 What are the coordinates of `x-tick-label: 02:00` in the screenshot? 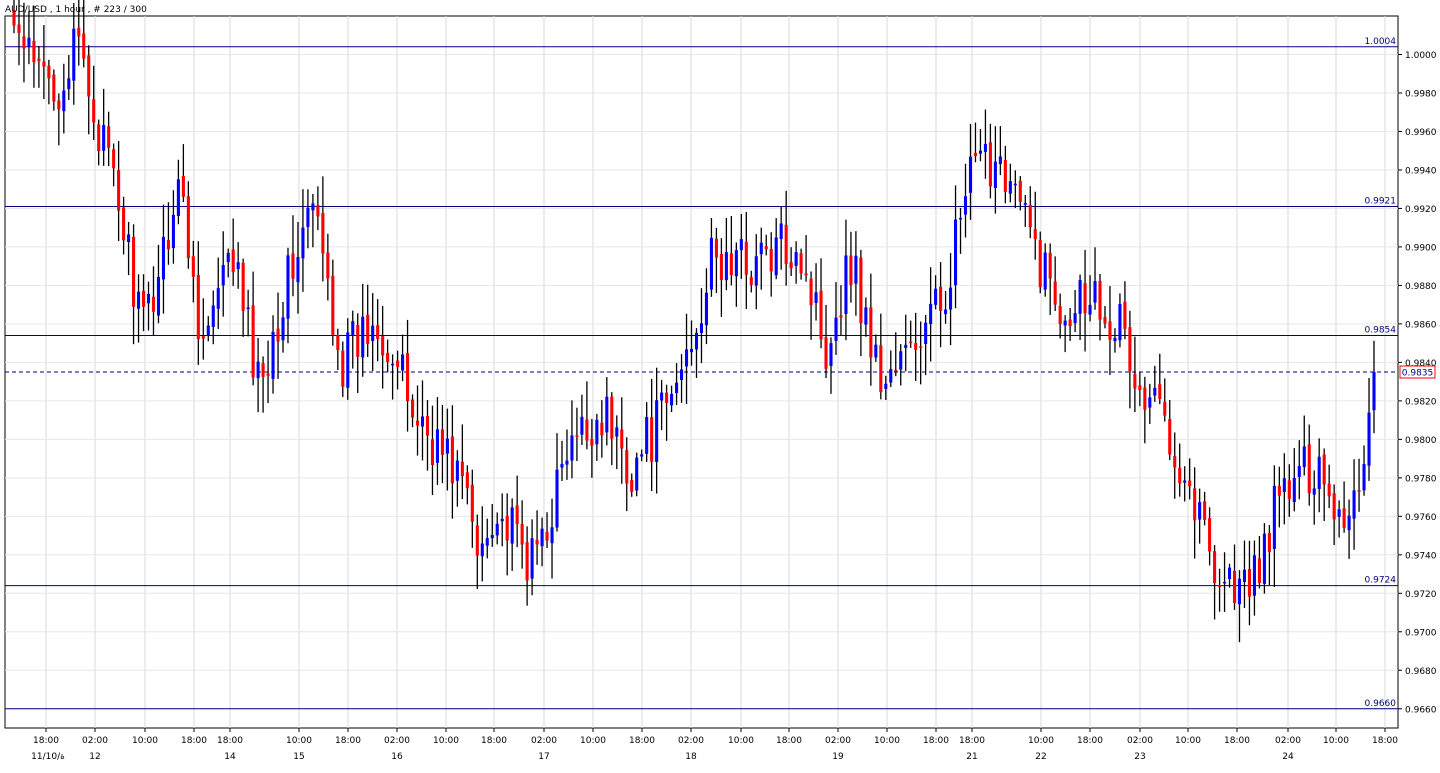 It's located at (95, 741).